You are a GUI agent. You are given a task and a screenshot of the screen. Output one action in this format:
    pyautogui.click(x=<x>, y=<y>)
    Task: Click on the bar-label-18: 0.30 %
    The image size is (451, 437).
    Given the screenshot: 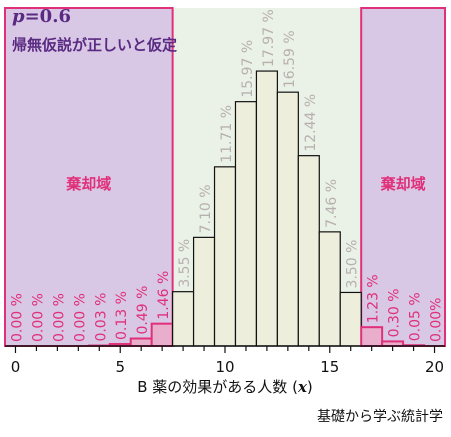 What is the action you would take?
    pyautogui.click(x=395, y=312)
    